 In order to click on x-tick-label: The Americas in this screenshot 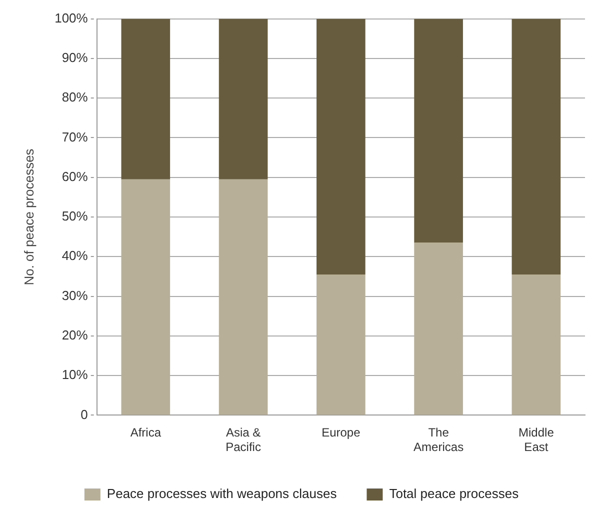, I will do `click(439, 440)`.